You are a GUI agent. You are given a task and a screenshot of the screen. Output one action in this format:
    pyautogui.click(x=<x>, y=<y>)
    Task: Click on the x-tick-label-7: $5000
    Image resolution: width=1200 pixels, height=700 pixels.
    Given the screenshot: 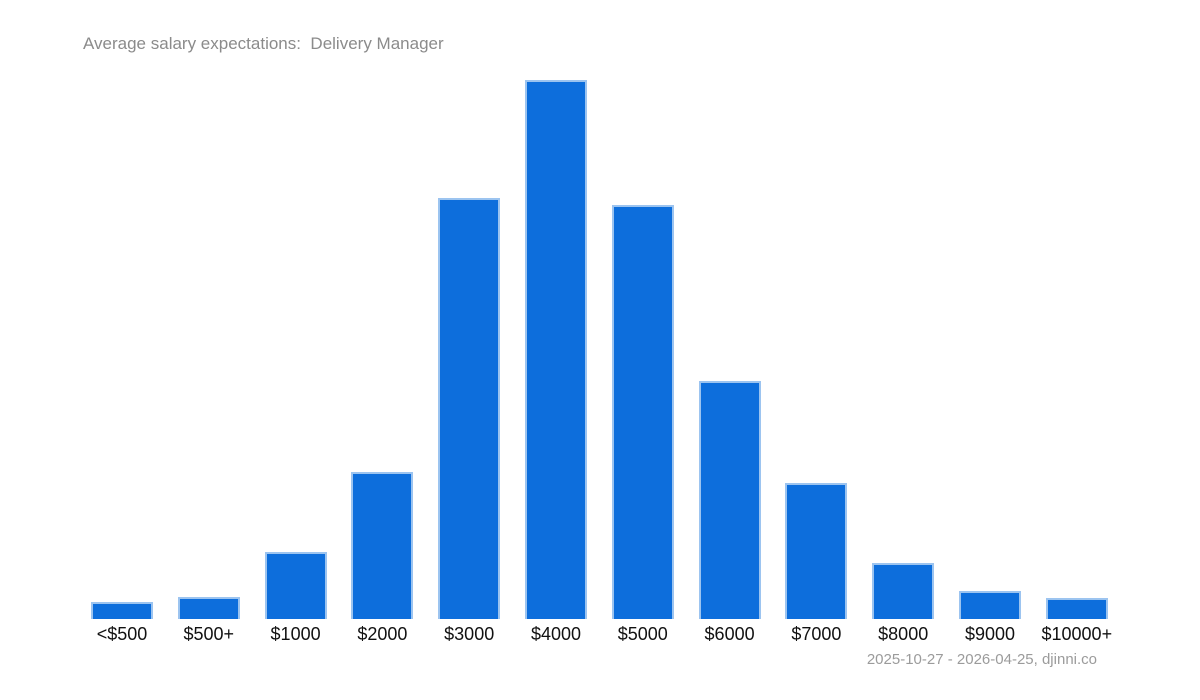 What is the action you would take?
    pyautogui.click(x=642, y=634)
    